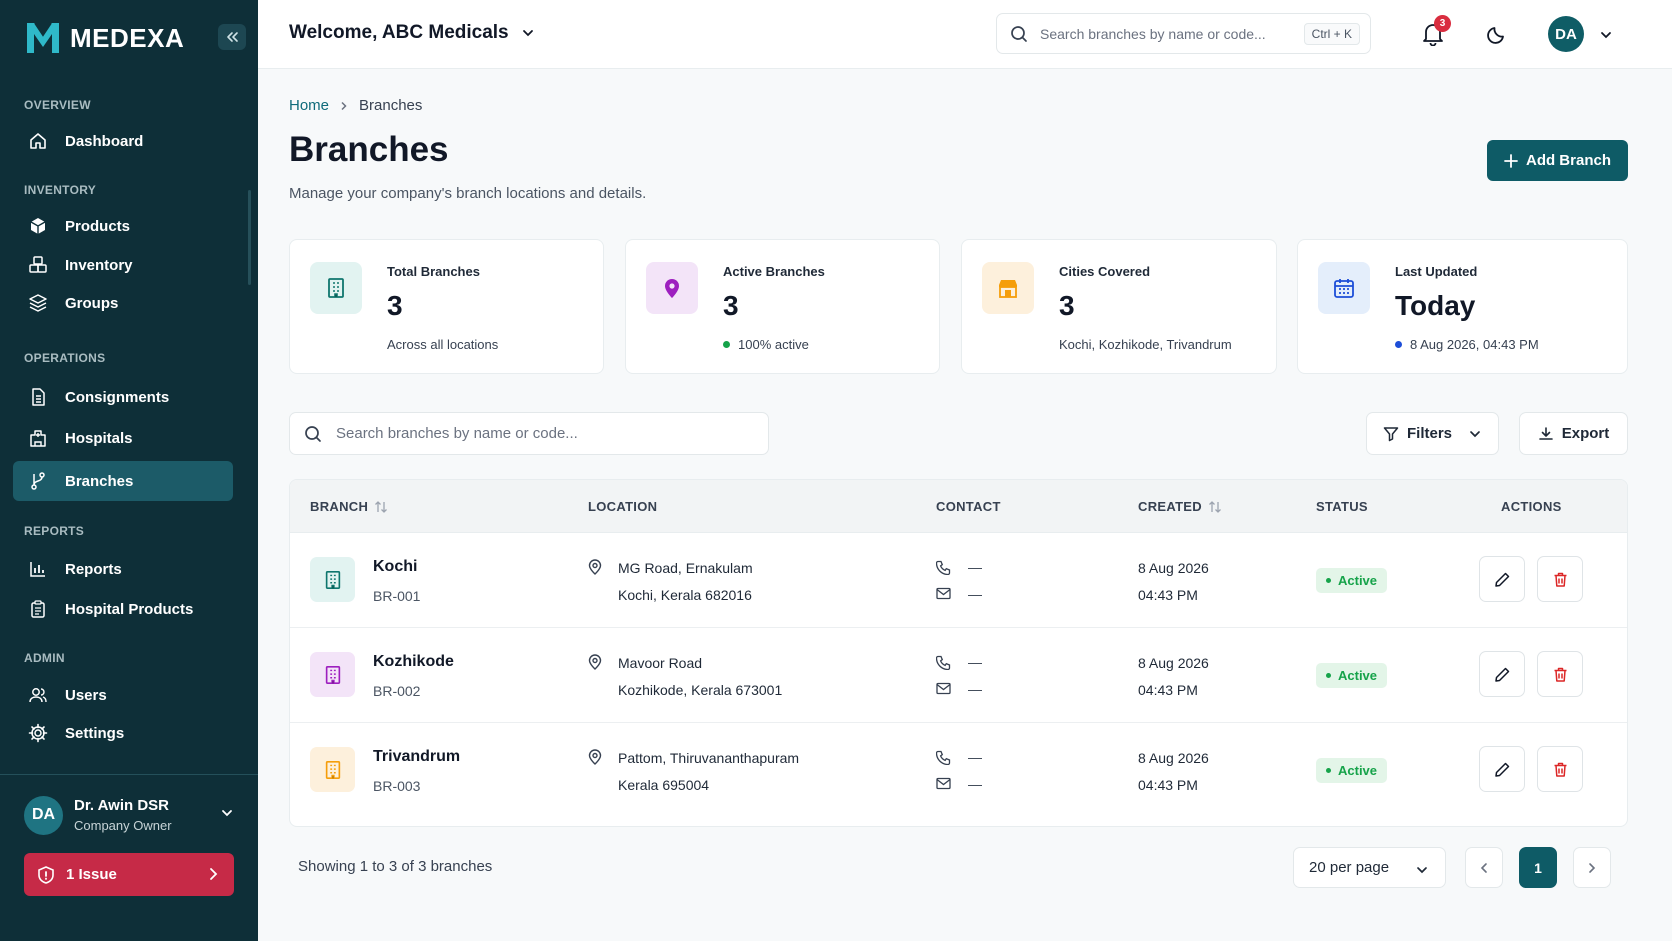 This screenshot has height=941, width=1672. What do you see at coordinates (399, 32) in the screenshot?
I see `welcome-text: Welcome, ABC Medicals` at bounding box center [399, 32].